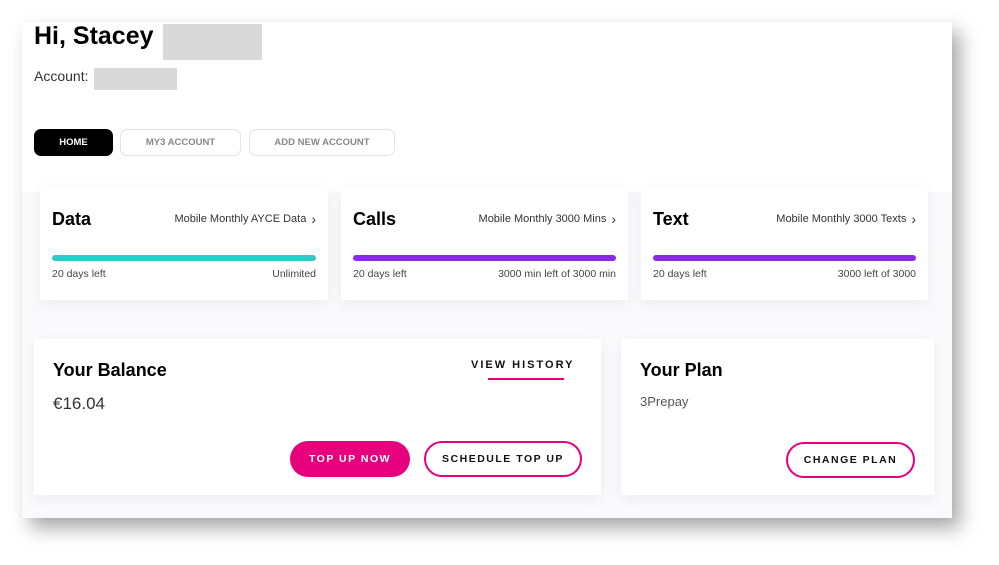 This screenshot has width=999, height=565. What do you see at coordinates (212, 42) in the screenshot?
I see `redacted-surname` at bounding box center [212, 42].